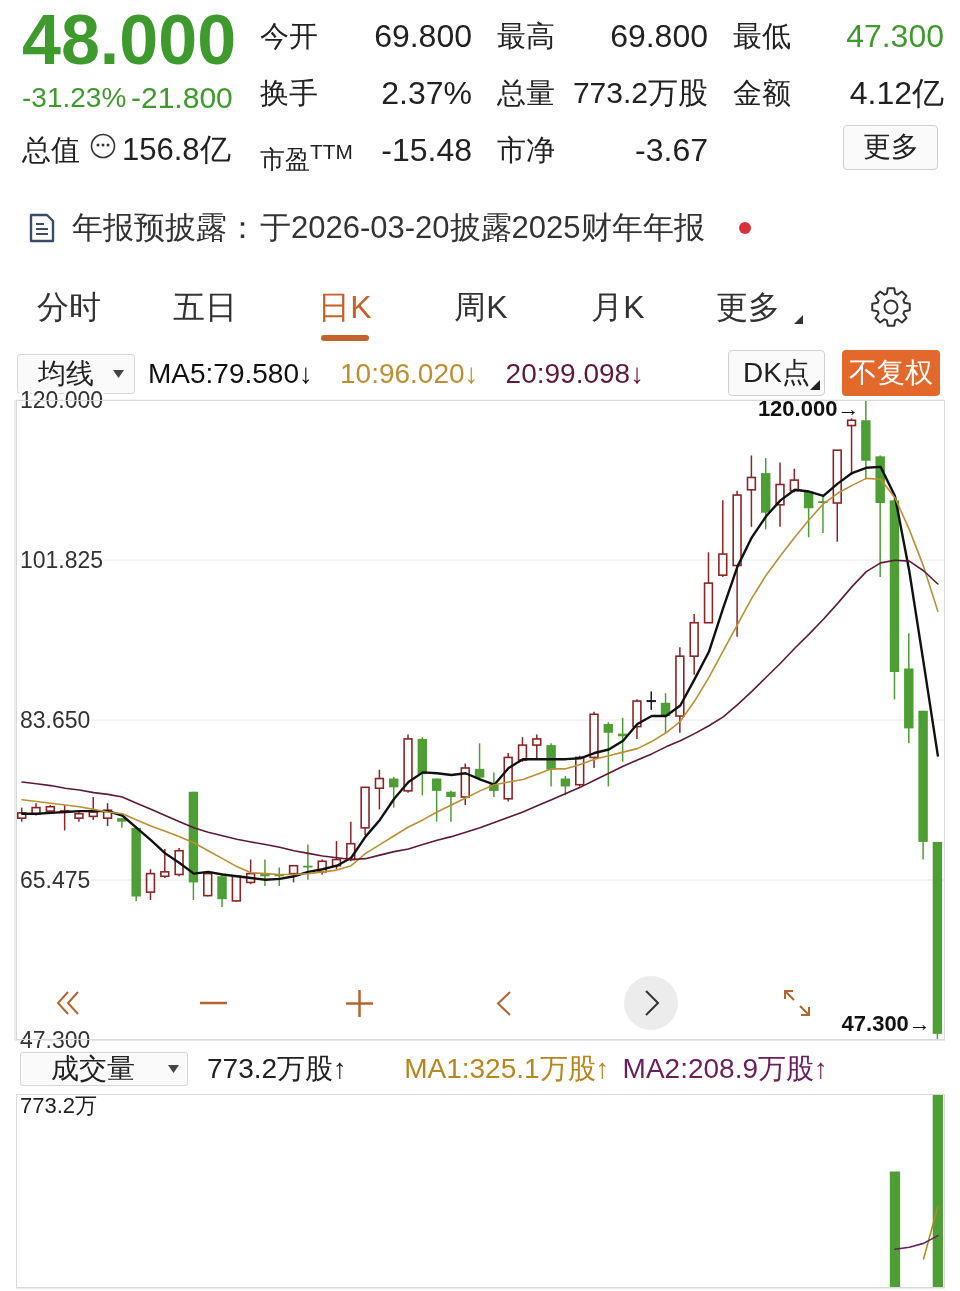 This screenshot has height=1291, width=960. Describe the element at coordinates (890, 147) in the screenshot. I see `button: 更多` at that location.